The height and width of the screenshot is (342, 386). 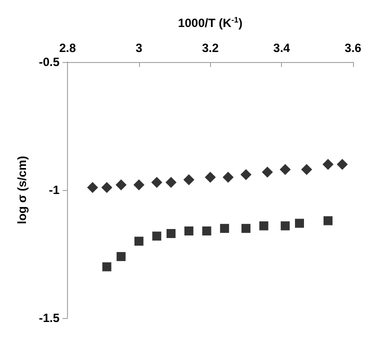 I want to click on x-tick-label: 3.4, so click(x=281, y=48).